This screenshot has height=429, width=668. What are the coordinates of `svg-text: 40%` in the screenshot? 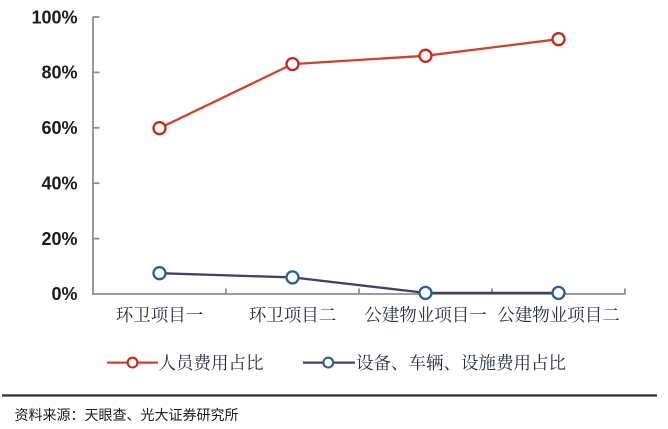 It's located at (59, 184).